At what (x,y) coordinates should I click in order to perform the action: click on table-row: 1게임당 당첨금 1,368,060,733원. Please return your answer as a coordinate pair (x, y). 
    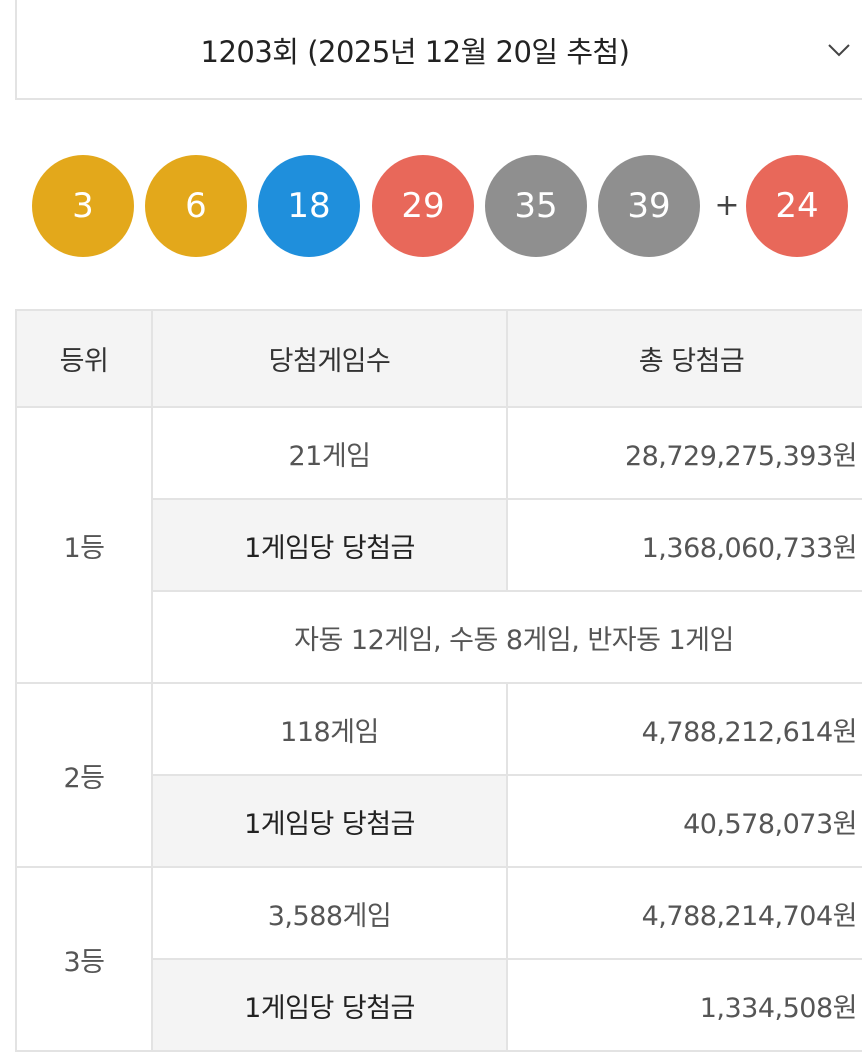
    Looking at the image, I should click on (439, 545).